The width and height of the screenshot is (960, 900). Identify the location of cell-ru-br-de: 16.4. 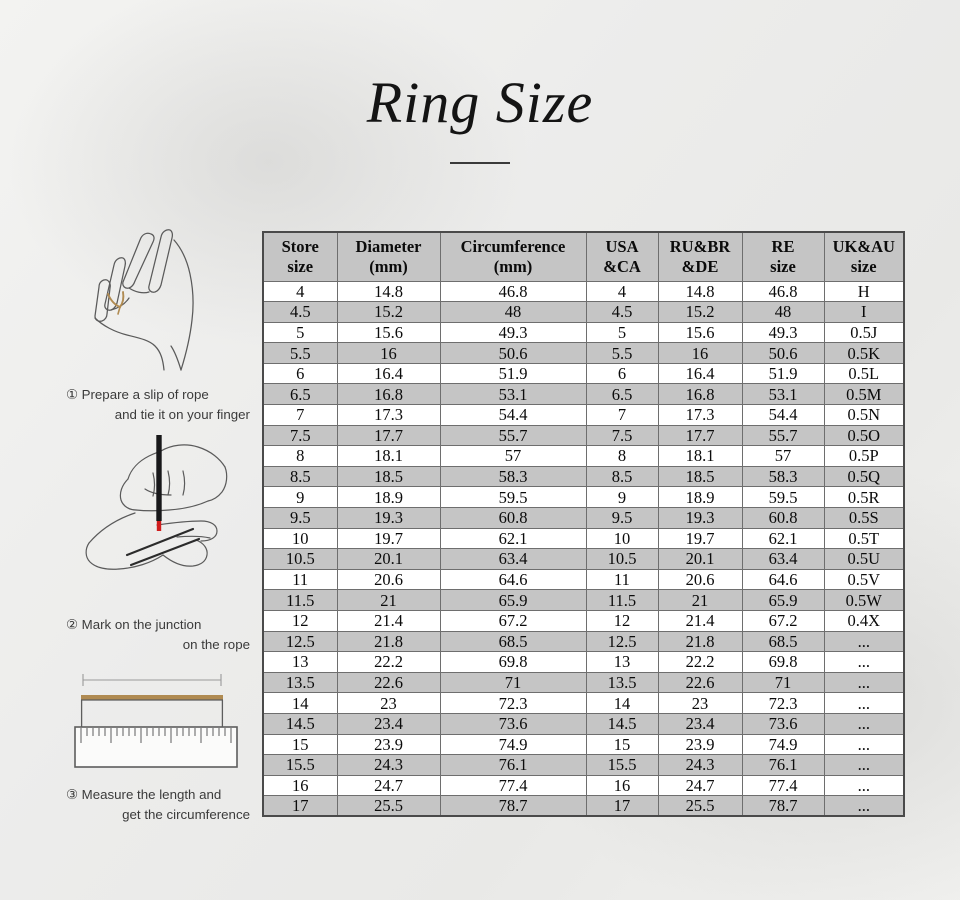
(700, 373).